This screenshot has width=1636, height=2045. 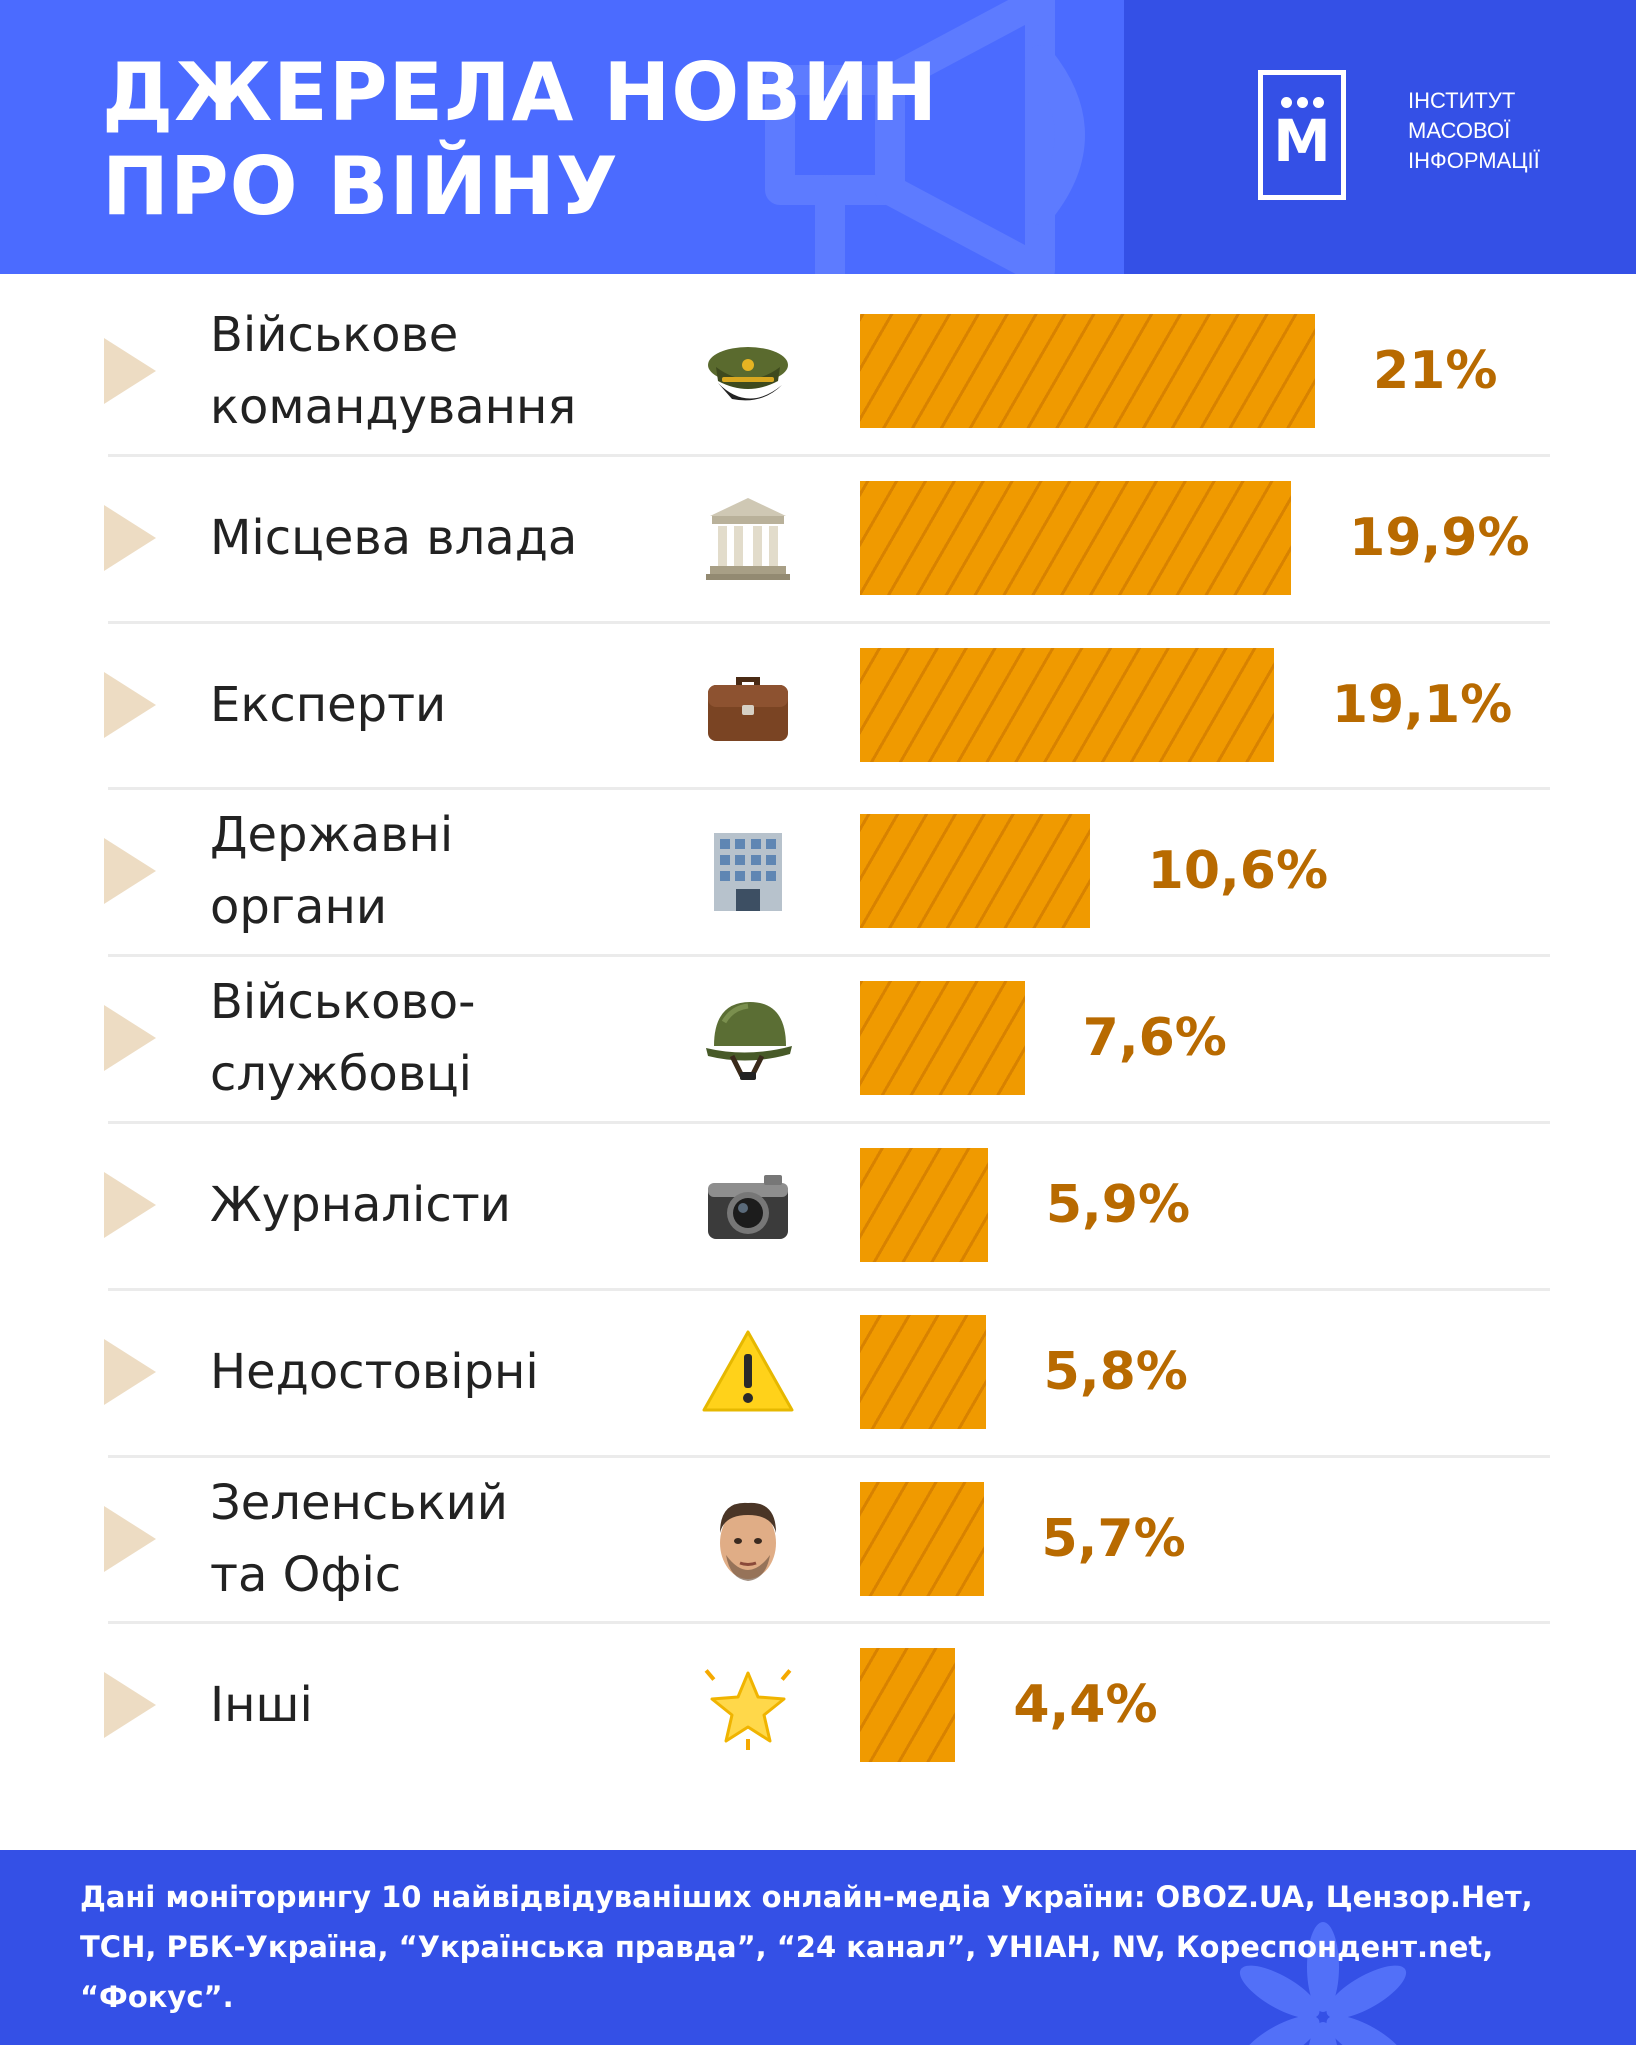 I want to click on category-label: Військово- службовці, so click(x=343, y=1038).